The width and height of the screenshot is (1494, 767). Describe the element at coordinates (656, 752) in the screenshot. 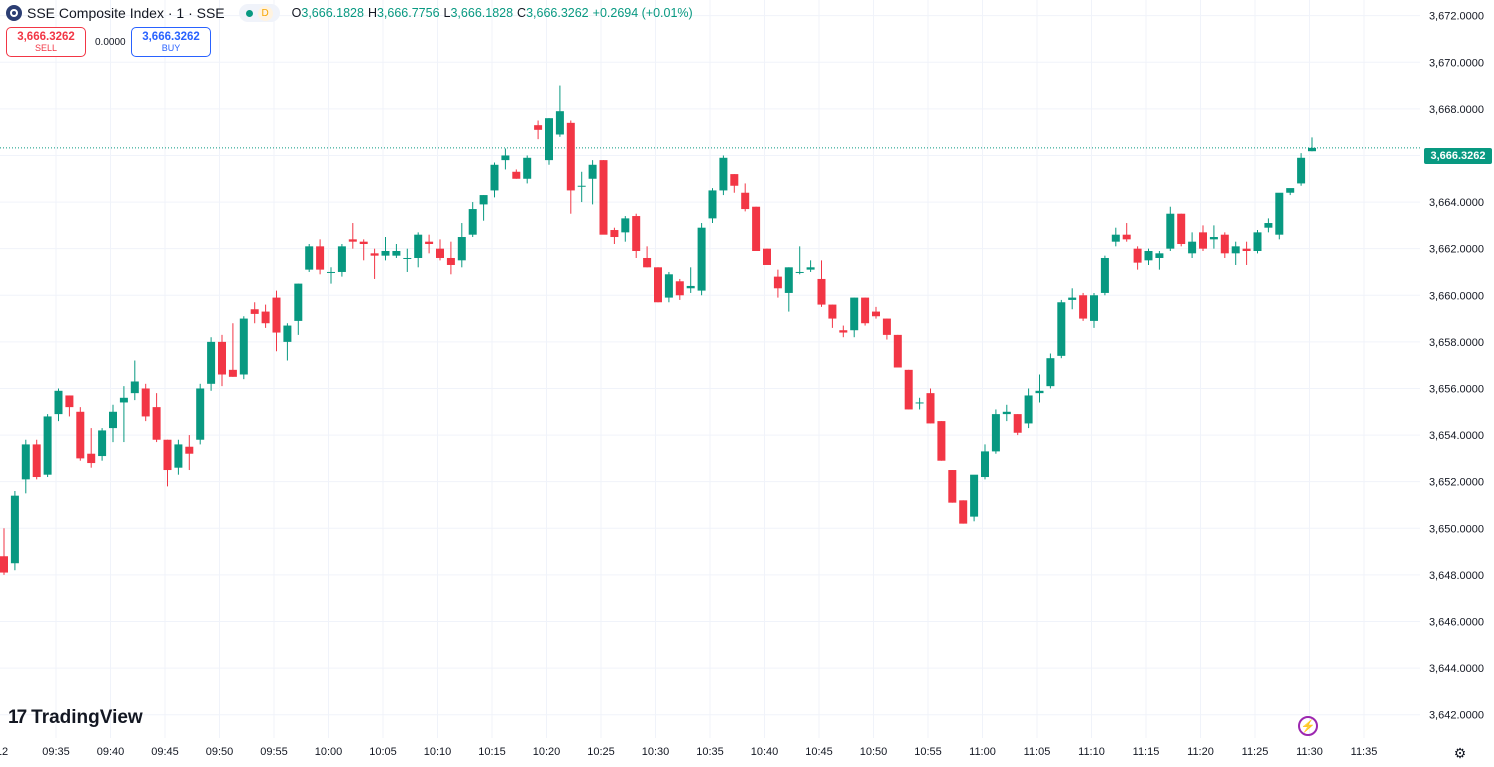

I see `x-tick-label: 10:30` at that location.